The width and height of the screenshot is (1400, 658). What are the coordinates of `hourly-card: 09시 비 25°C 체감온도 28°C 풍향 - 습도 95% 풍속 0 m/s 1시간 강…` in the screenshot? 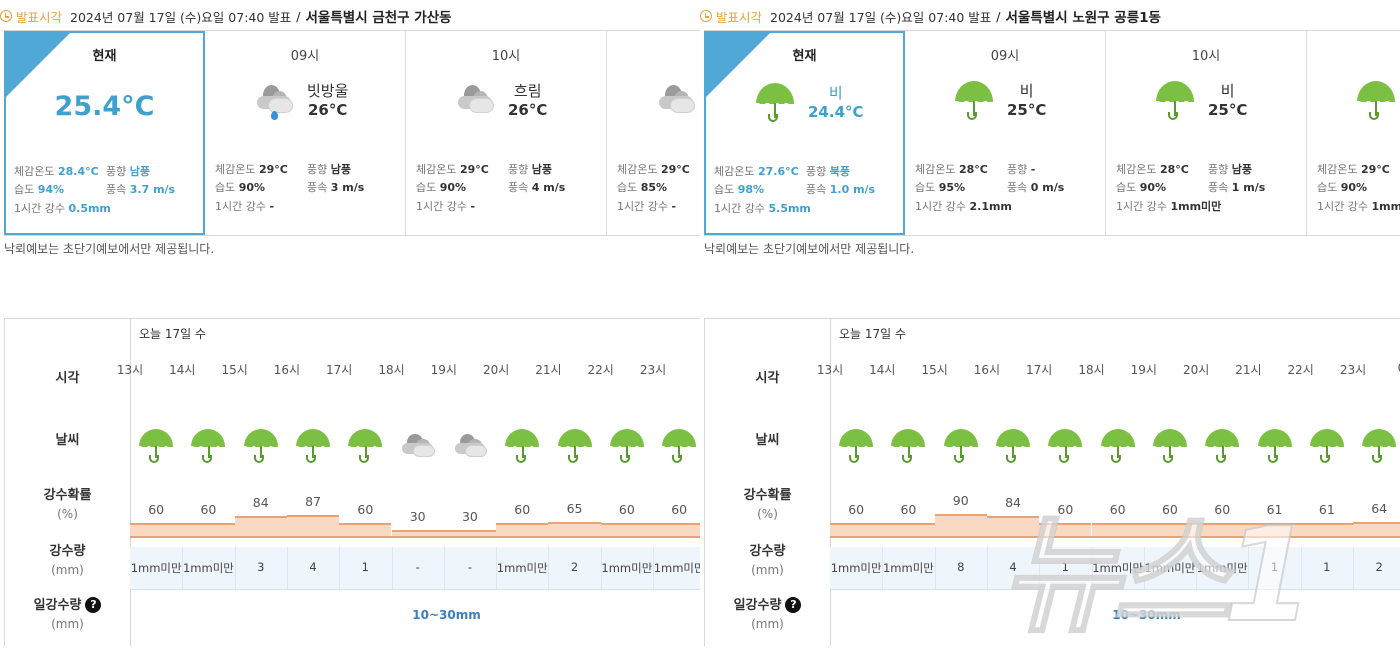 It's located at (1005, 133).